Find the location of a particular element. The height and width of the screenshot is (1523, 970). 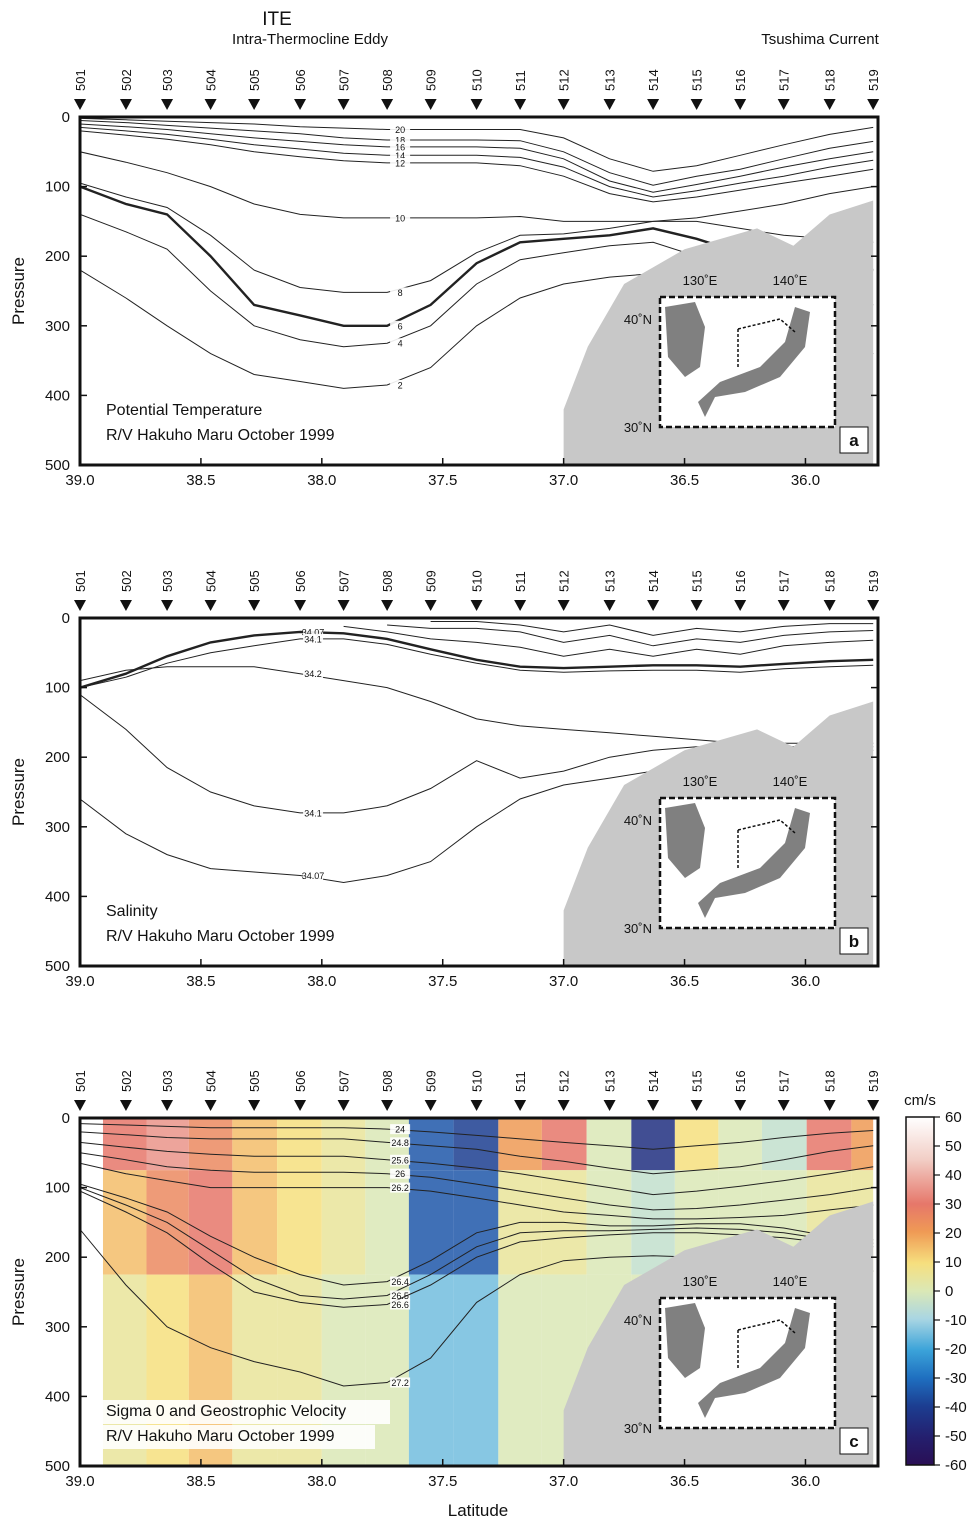

contour-label: 34.07 is located at coordinates (313, 632).